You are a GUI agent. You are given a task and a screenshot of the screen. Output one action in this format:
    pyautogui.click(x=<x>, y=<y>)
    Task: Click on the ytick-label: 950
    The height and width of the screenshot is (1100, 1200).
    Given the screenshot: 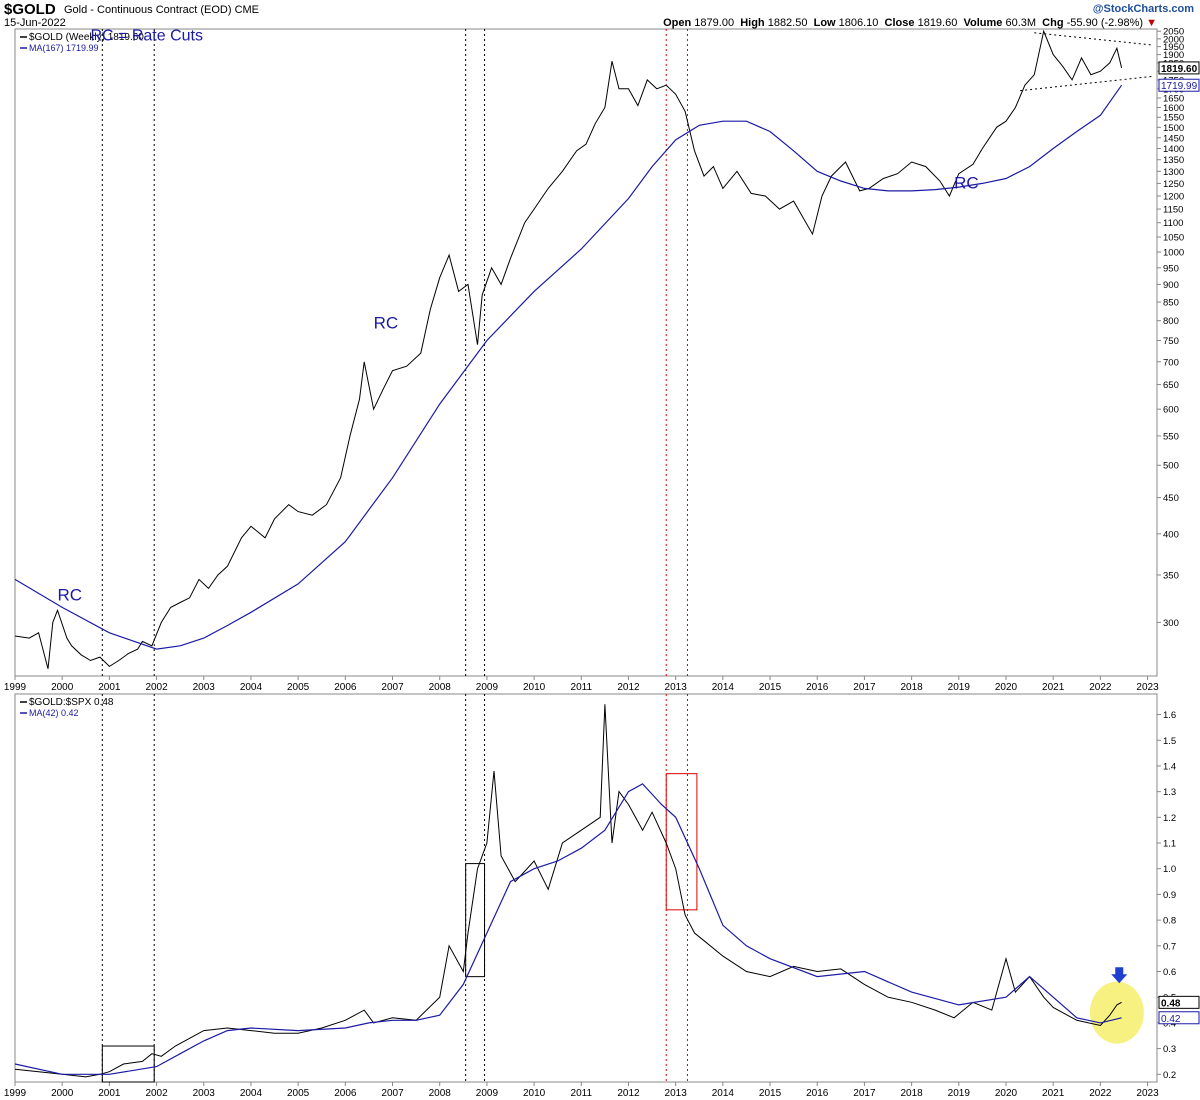 What is the action you would take?
    pyautogui.click(x=1171, y=268)
    